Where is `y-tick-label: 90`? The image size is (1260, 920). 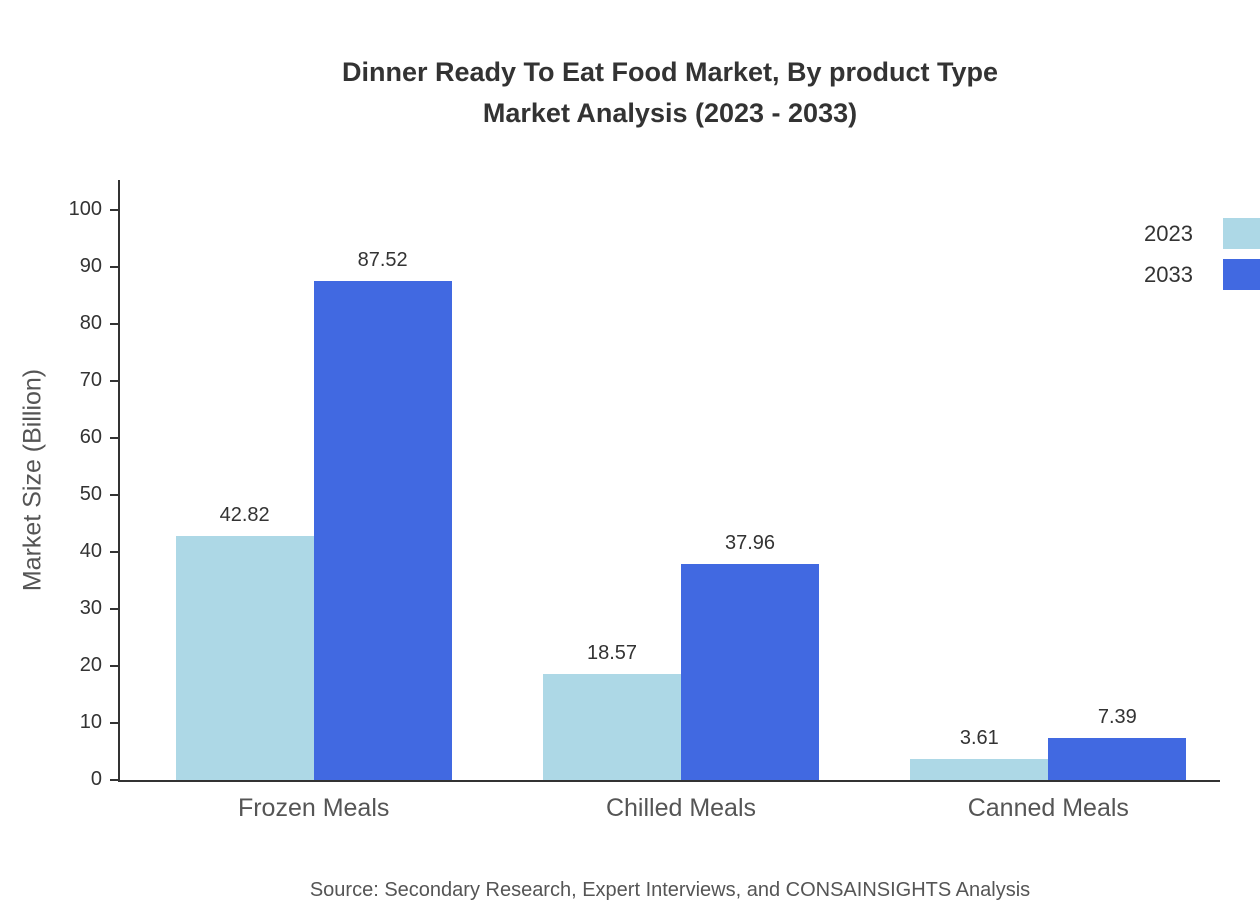
y-tick-label: 90 is located at coordinates (90, 266).